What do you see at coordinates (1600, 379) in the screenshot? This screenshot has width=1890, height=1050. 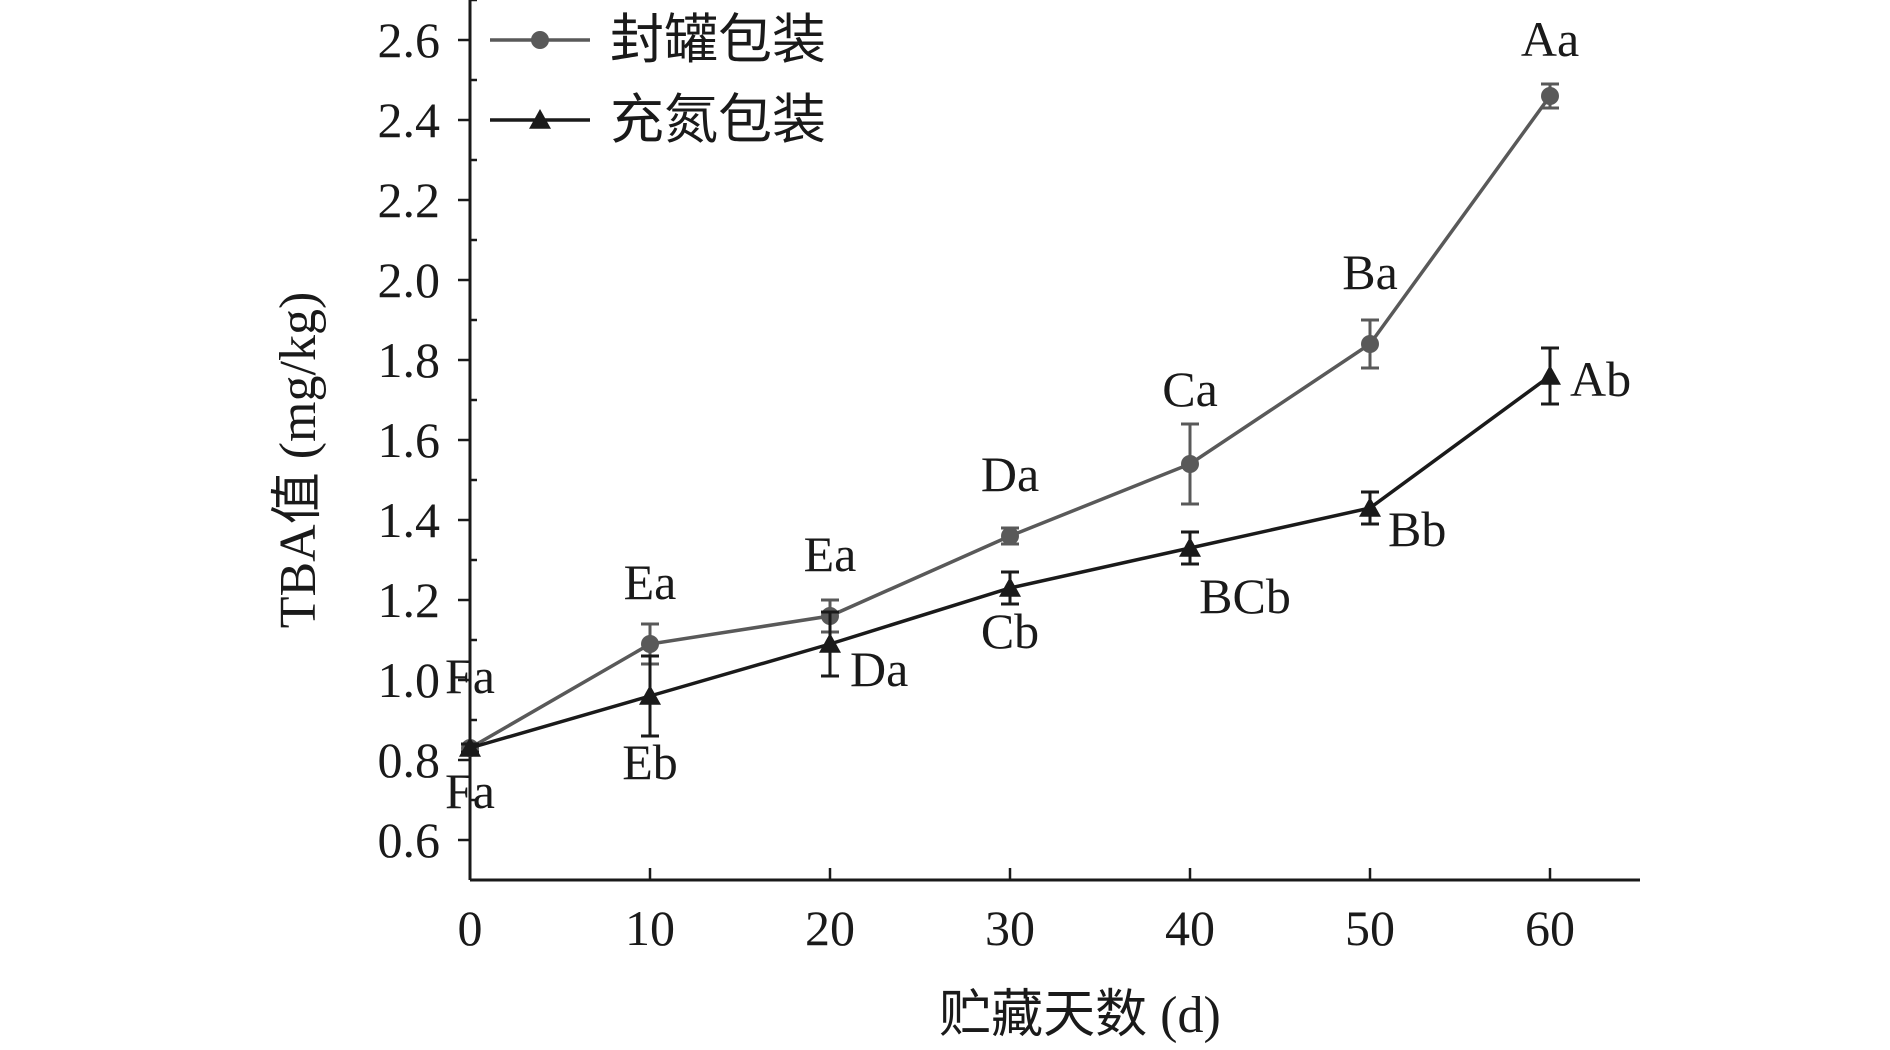 I see `point-label: Ab` at bounding box center [1600, 379].